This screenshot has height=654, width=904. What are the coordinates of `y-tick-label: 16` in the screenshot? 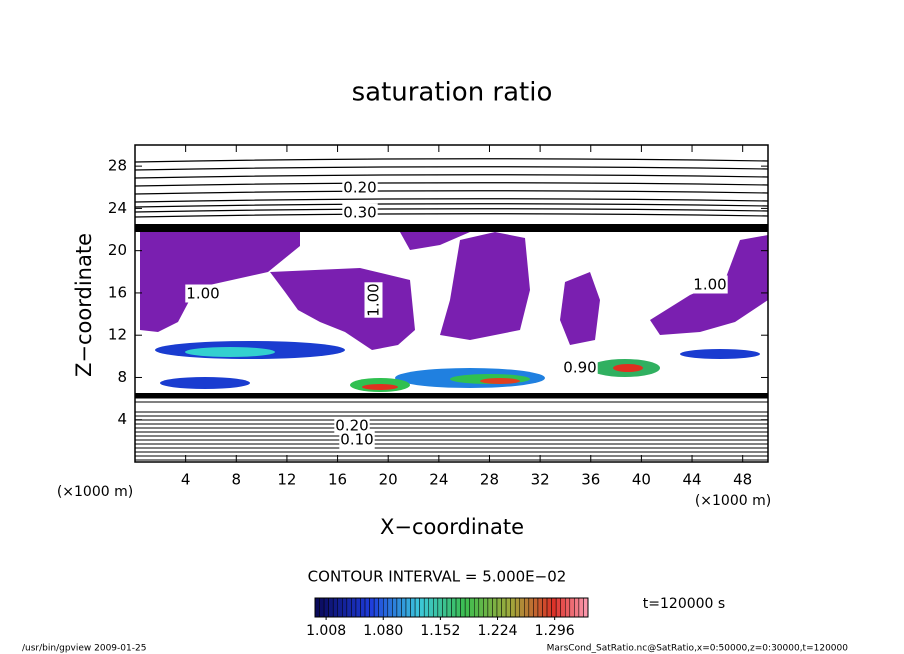 It's located at (117, 292).